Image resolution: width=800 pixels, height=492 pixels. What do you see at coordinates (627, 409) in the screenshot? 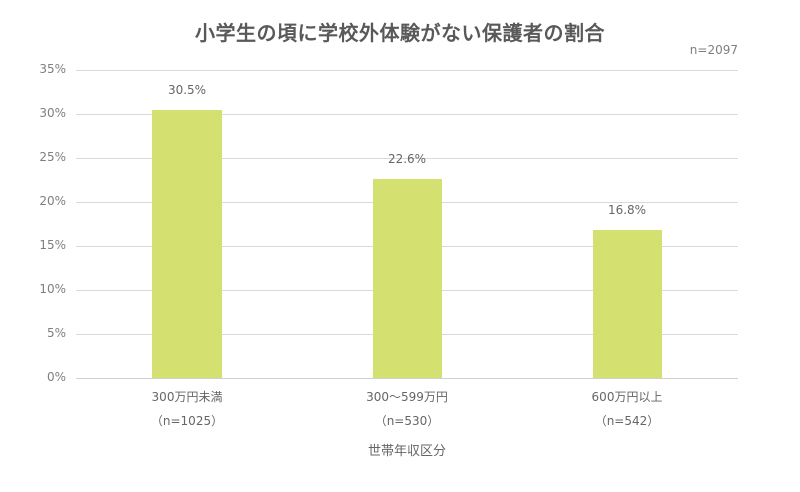
I see `x-category-600-plus: 600万円以上 （n=542）` at bounding box center [627, 409].